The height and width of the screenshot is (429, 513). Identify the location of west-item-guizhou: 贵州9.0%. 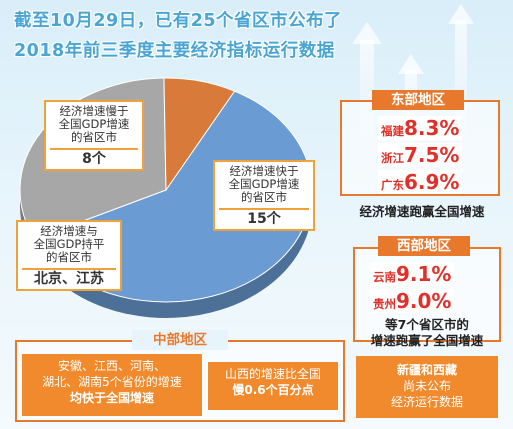
(412, 301).